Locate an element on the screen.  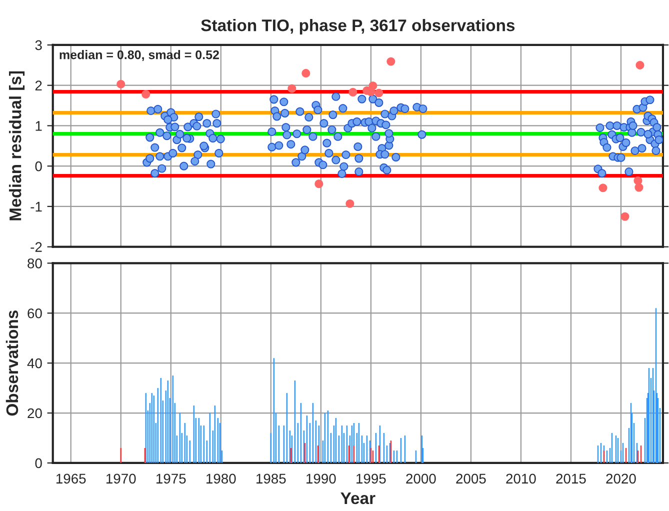
y-axis-title: Observations is located at coordinates (12, 363).